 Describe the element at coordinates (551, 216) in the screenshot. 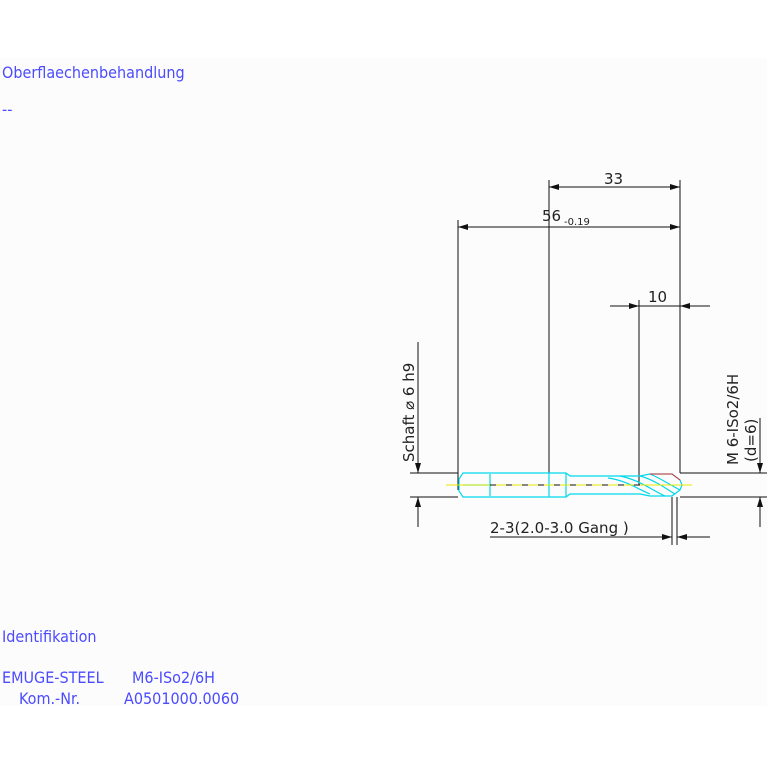

I see `dim-overall-length: 56` at that location.